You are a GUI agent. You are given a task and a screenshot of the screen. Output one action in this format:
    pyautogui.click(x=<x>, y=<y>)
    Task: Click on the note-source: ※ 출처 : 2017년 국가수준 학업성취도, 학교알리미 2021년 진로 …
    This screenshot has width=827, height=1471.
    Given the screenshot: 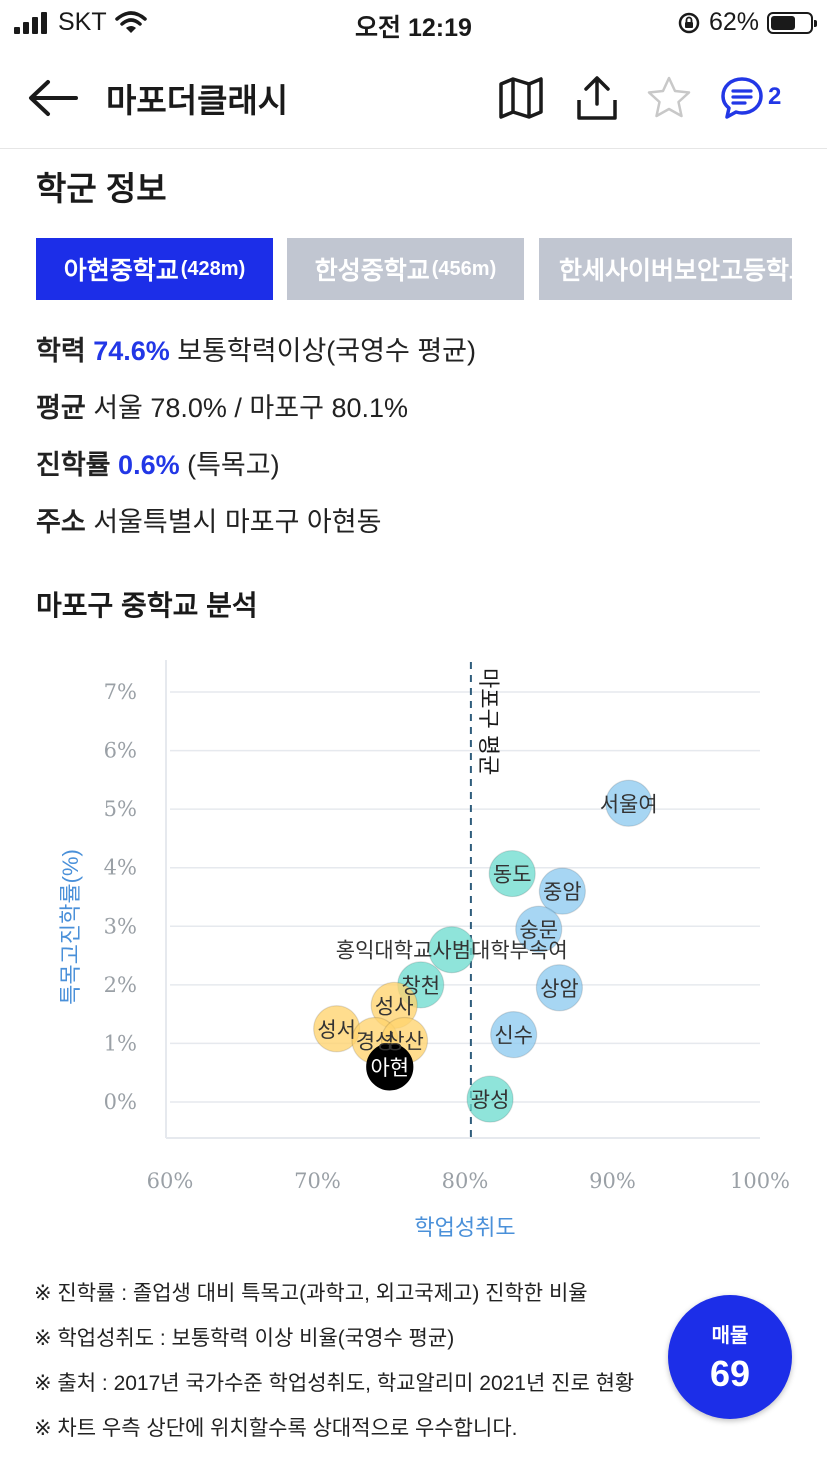 What is the action you would take?
    pyautogui.click(x=334, y=1383)
    